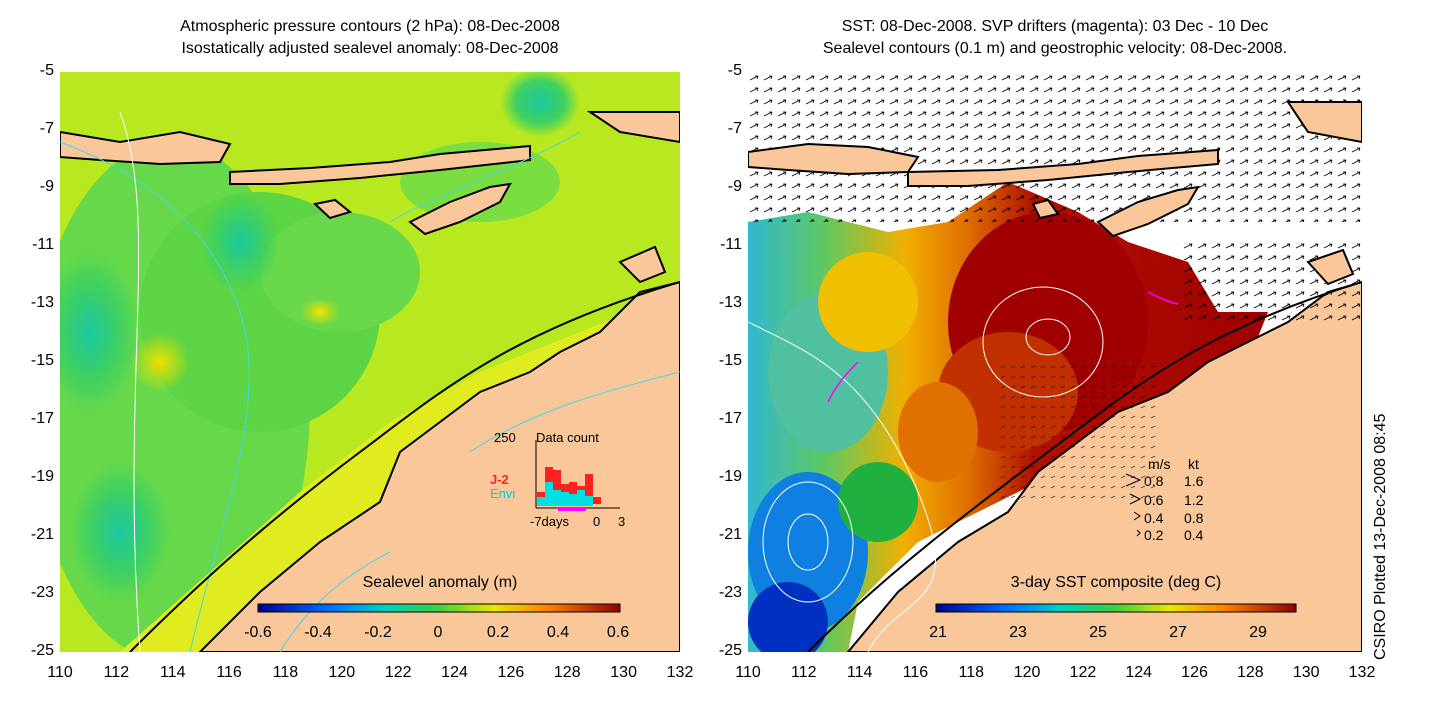 This screenshot has width=1440, height=720. Describe the element at coordinates (1193, 464) in the screenshot. I see `legend-header-kt: kt` at that location.